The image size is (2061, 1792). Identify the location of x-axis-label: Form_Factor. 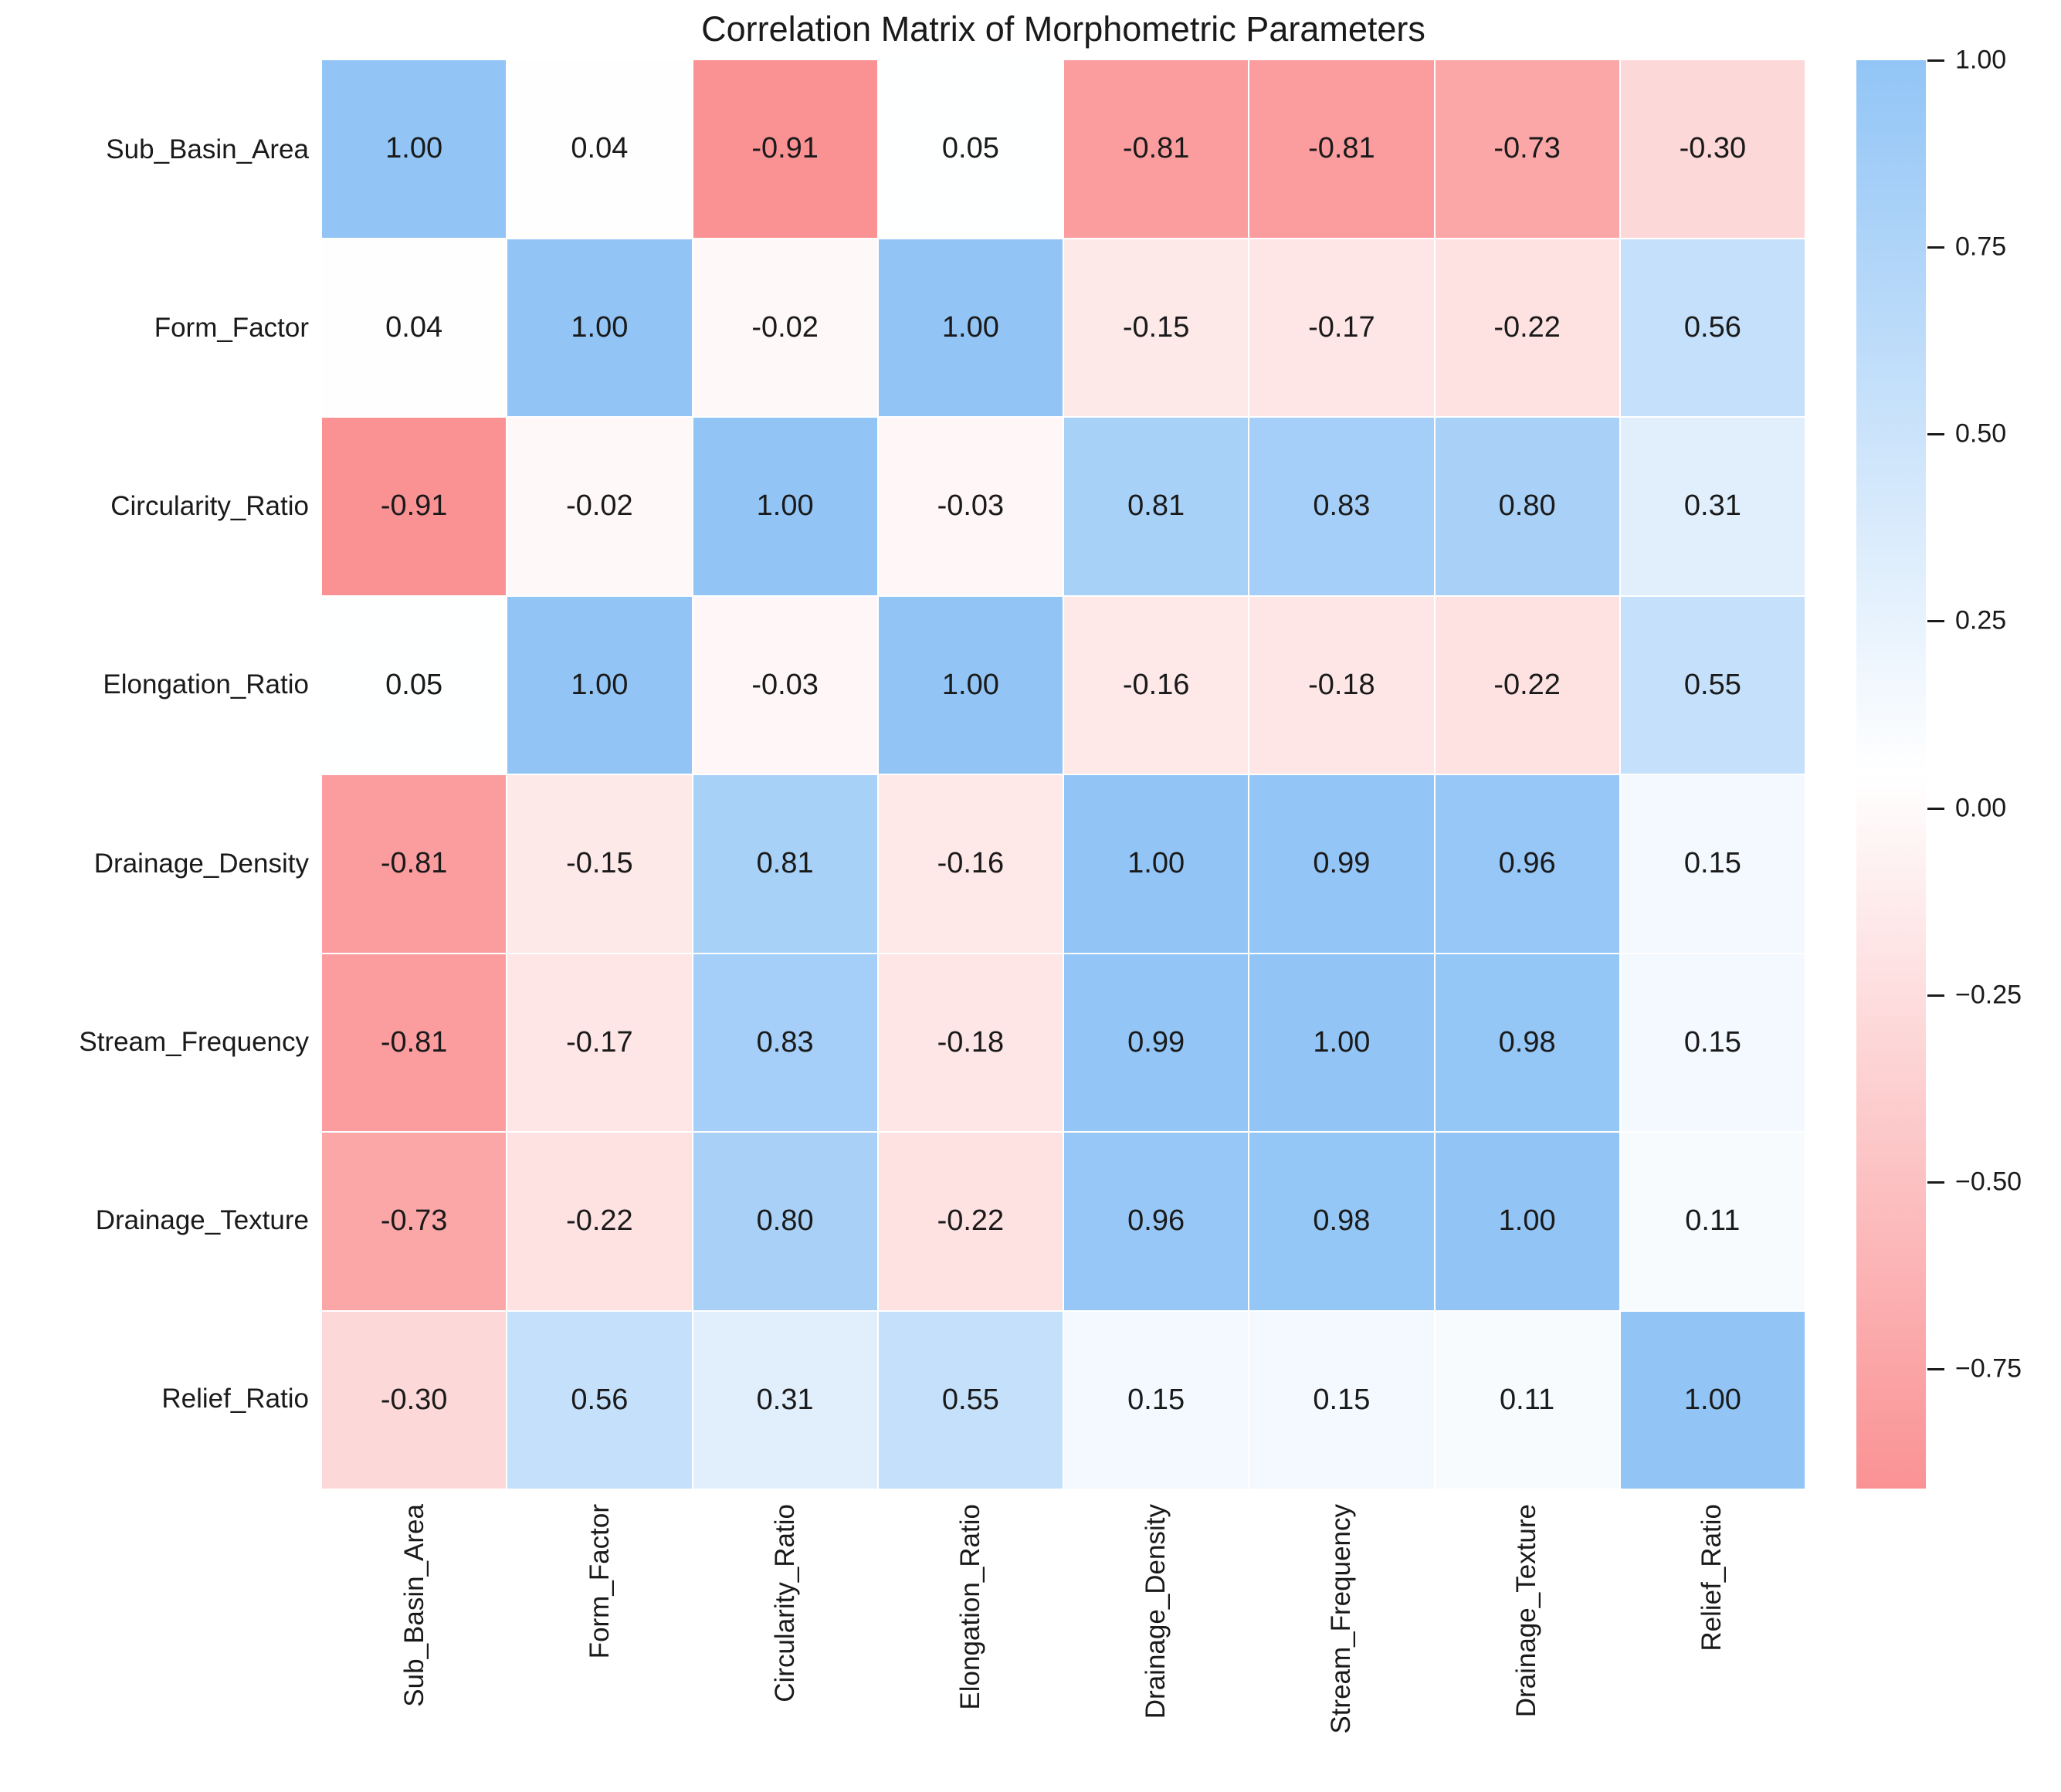
(600, 1581).